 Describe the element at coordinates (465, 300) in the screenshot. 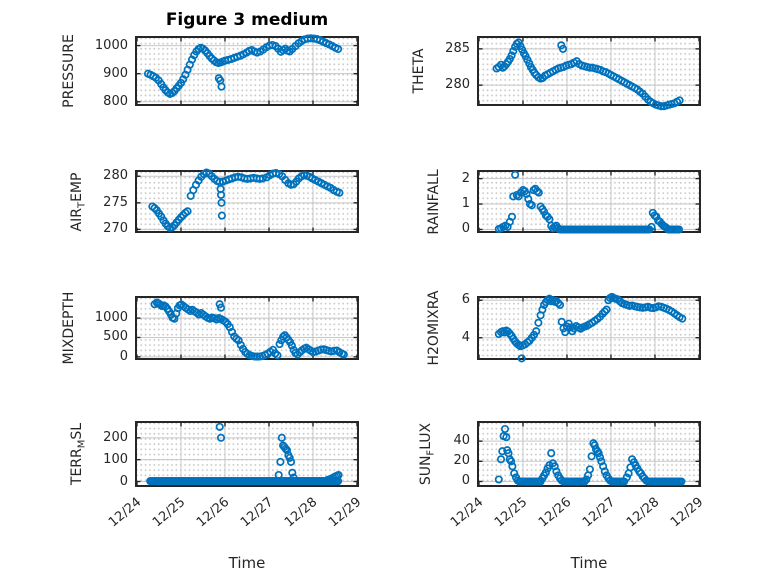

I see `y-tick-label: 6` at that location.